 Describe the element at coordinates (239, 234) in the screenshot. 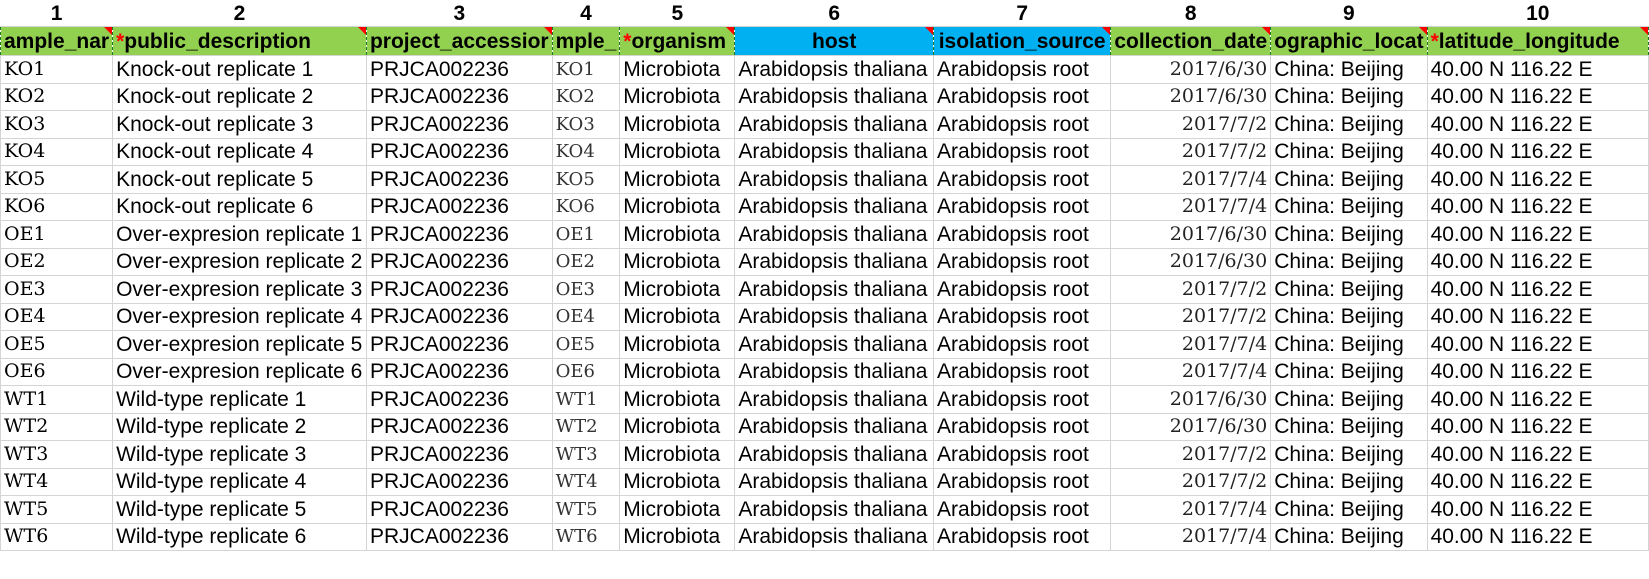

I see `cell-description: Over-expresion replicate 1` at that location.